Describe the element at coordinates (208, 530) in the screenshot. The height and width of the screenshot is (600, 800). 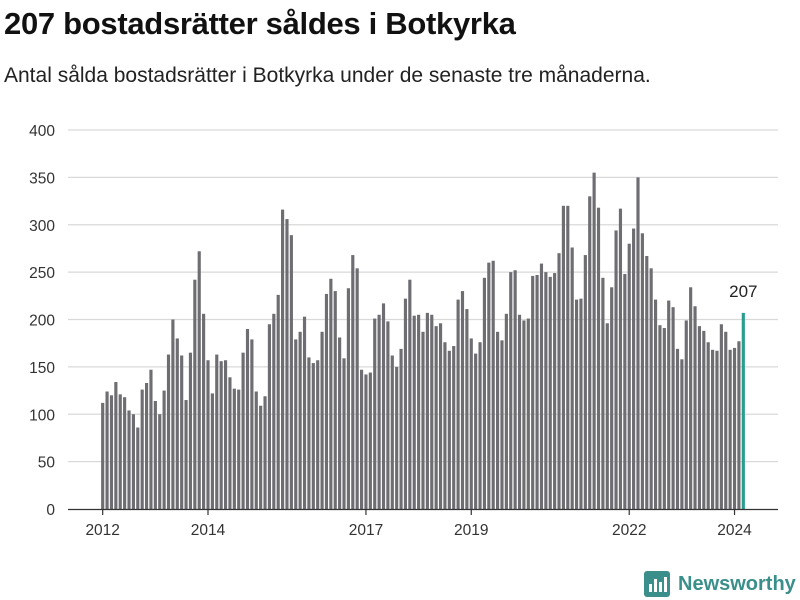
I see `x-tick-label: 2014` at that location.